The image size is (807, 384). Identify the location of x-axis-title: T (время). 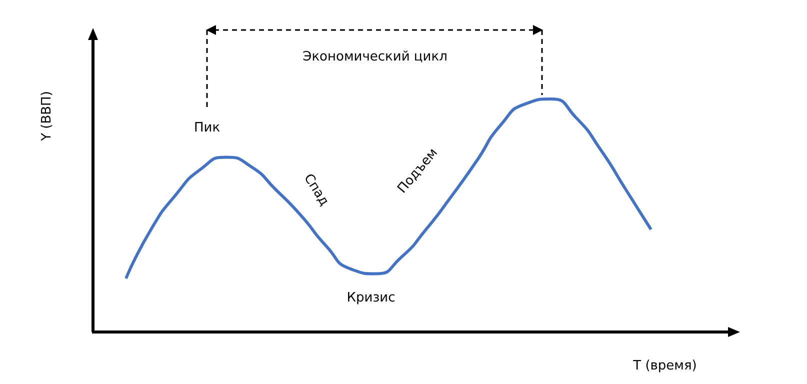
(664, 366).